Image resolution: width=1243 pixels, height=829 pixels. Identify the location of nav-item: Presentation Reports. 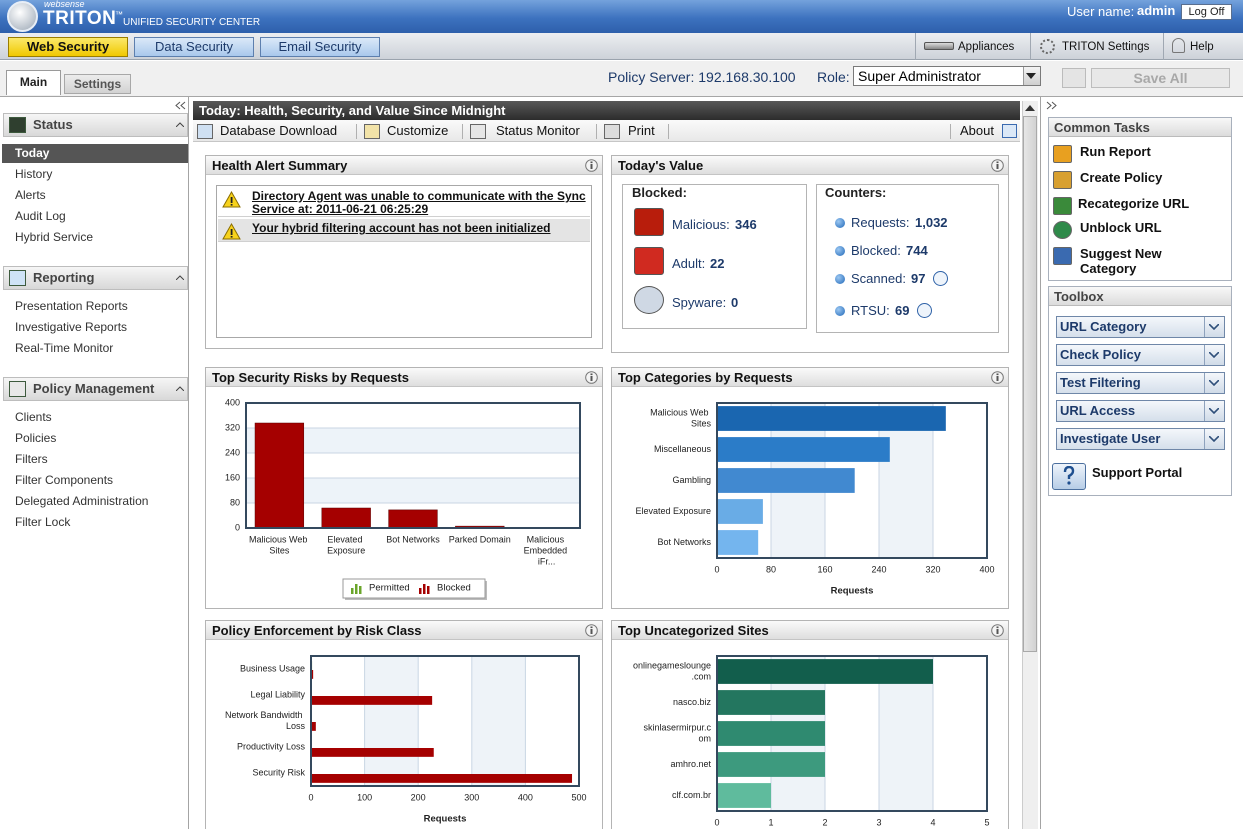
(71, 306).